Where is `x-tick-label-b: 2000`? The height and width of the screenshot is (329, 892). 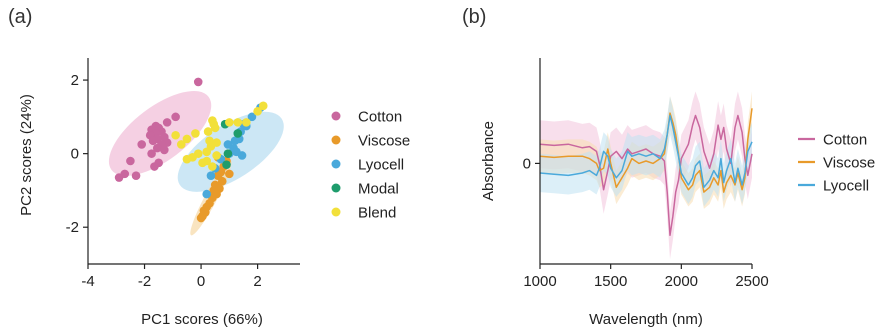 x-tick-label-b: 2000 is located at coordinates (681, 281).